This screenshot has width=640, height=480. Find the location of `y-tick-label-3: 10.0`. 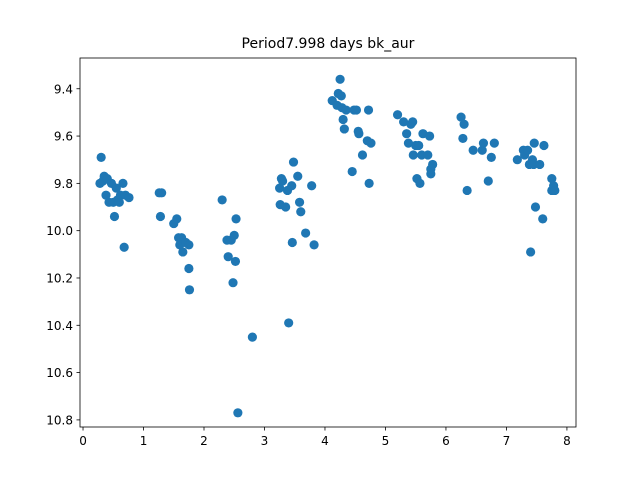

y-tick-label-3: 10.0 is located at coordinates (59, 231).